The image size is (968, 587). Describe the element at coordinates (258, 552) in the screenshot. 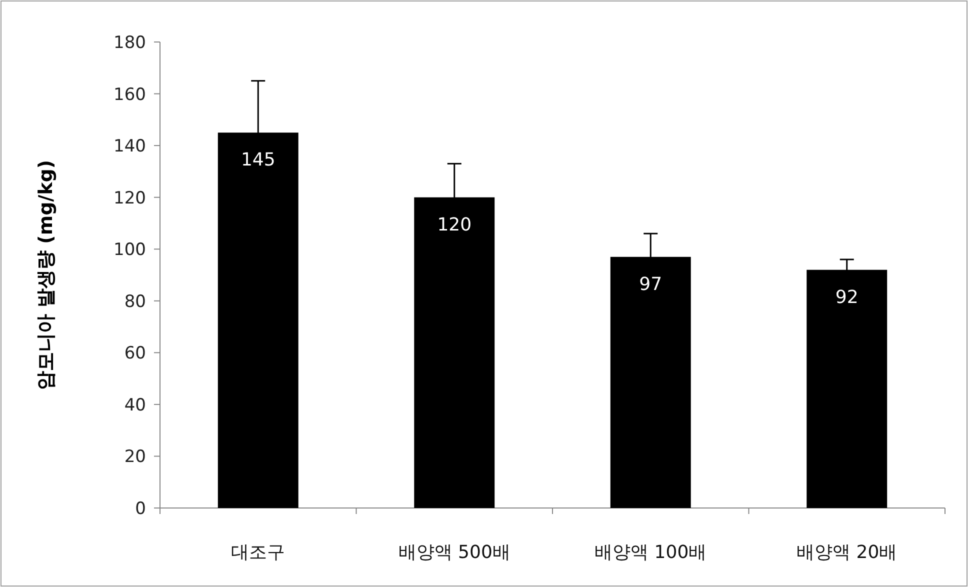

I see `x-tick-label: 대조구` at that location.